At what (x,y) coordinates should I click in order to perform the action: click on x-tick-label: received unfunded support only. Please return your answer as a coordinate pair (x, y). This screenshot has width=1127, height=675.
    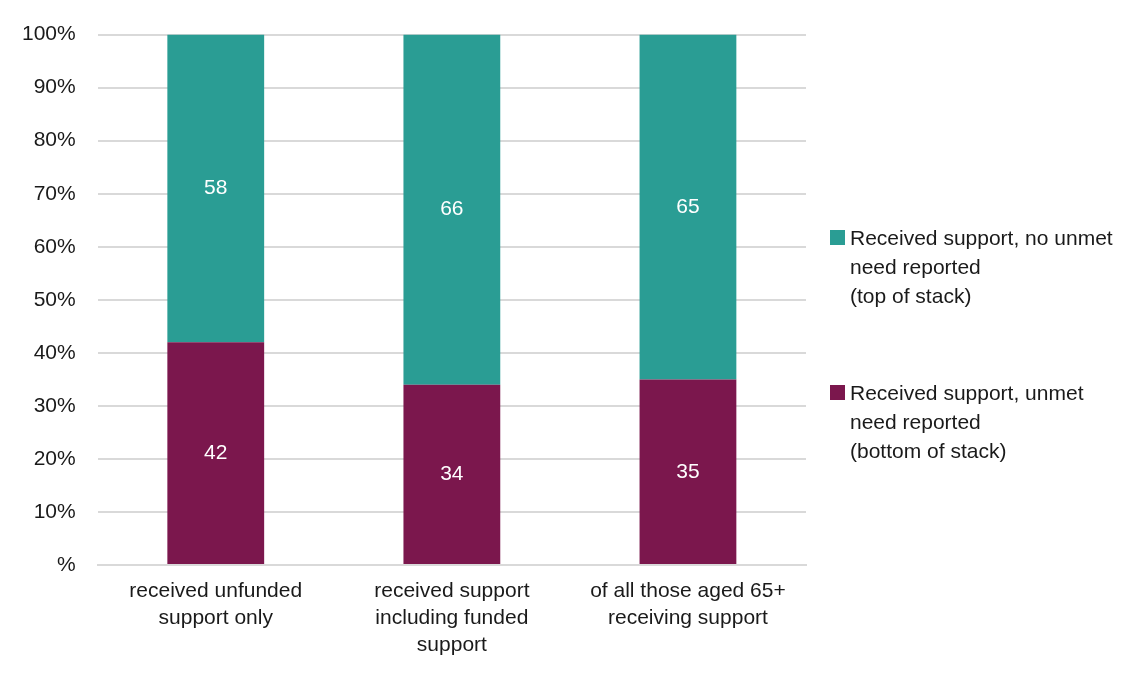
    Looking at the image, I should click on (216, 602).